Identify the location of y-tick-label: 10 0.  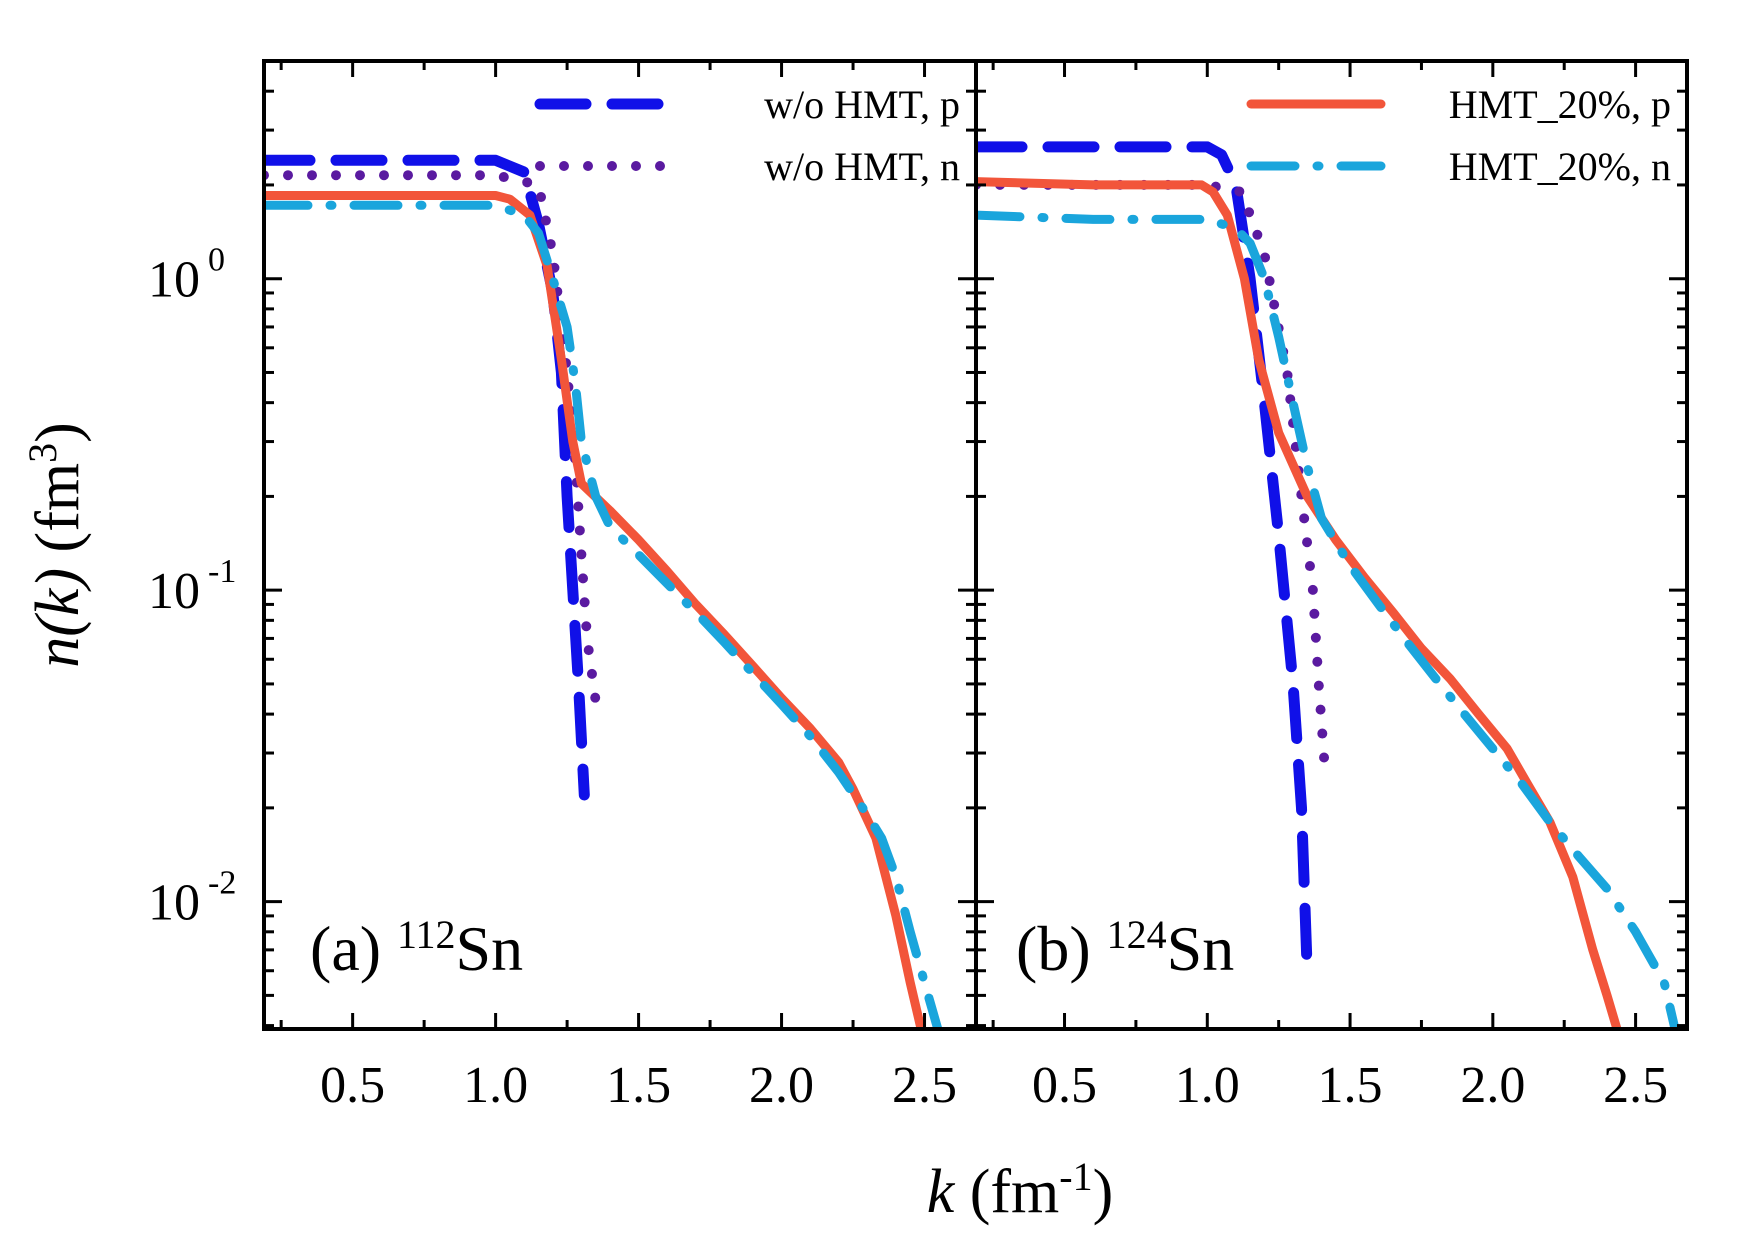
(186, 275).